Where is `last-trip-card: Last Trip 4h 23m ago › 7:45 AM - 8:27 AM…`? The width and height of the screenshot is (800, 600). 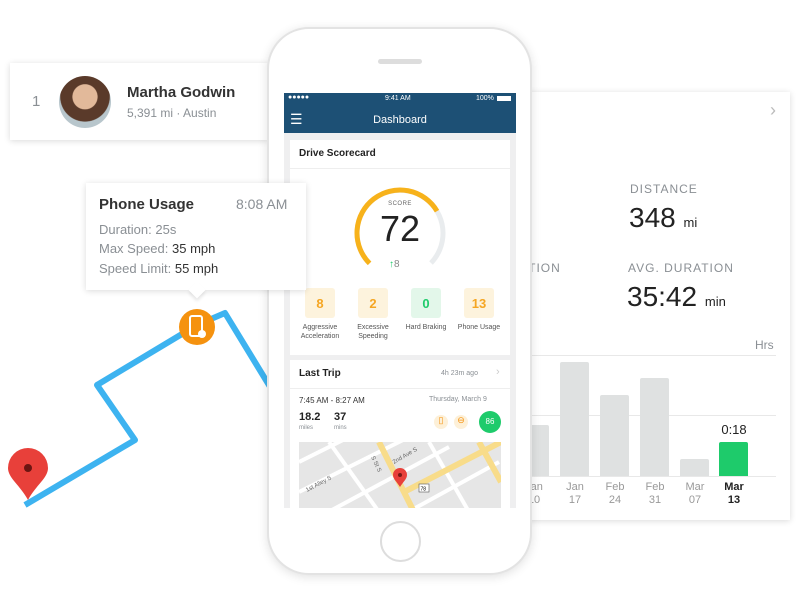 last-trip-card: Last Trip 4h 23m ago › 7:45 AM - 8:27 AM… is located at coordinates (400, 434).